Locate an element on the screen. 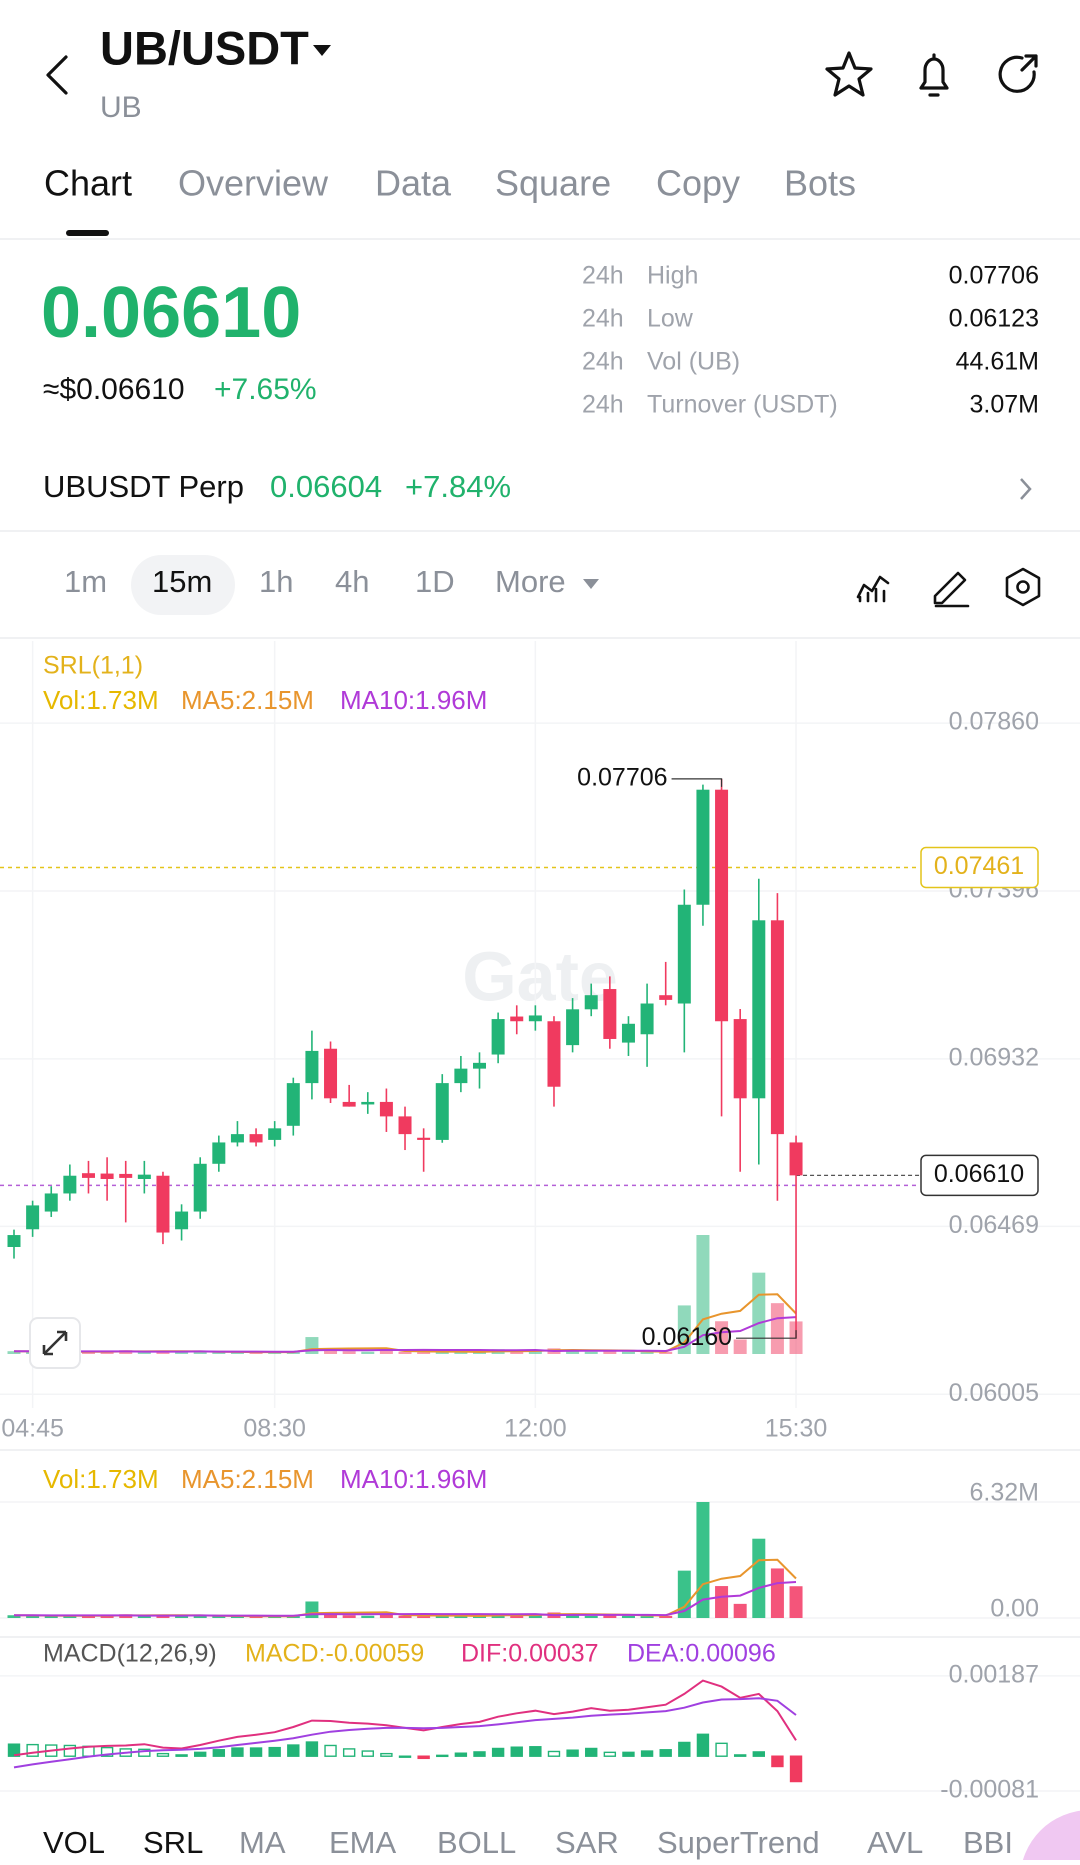 The height and width of the screenshot is (1865, 1080). indicator-tab: BOLL is located at coordinates (476, 1842).